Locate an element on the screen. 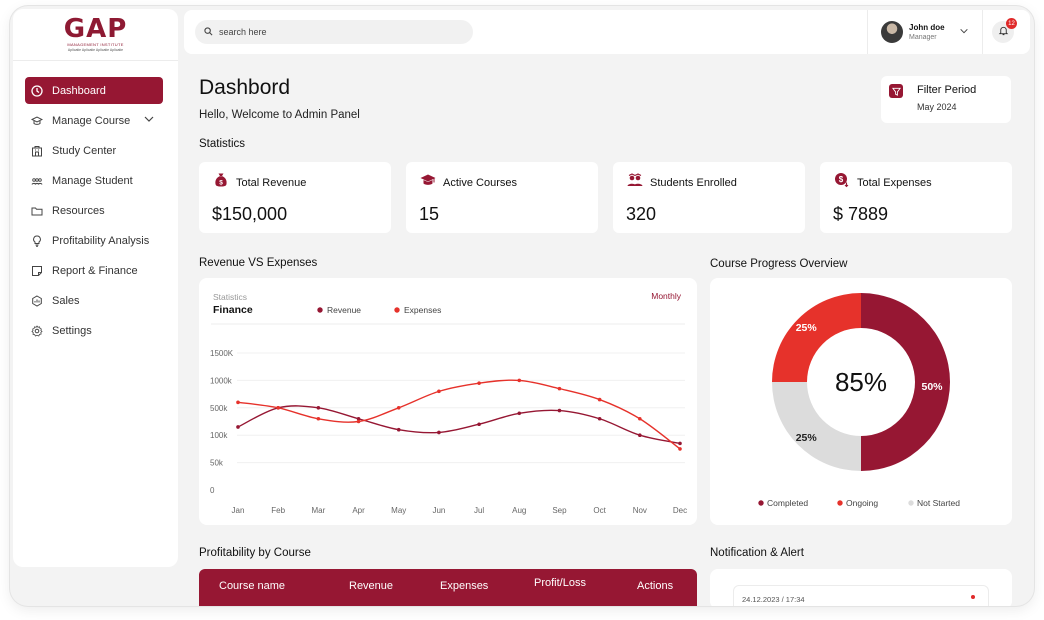 The image size is (1044, 620). logo-subtitle: MANAGEMENT INSTITUTE is located at coordinates (95, 44).